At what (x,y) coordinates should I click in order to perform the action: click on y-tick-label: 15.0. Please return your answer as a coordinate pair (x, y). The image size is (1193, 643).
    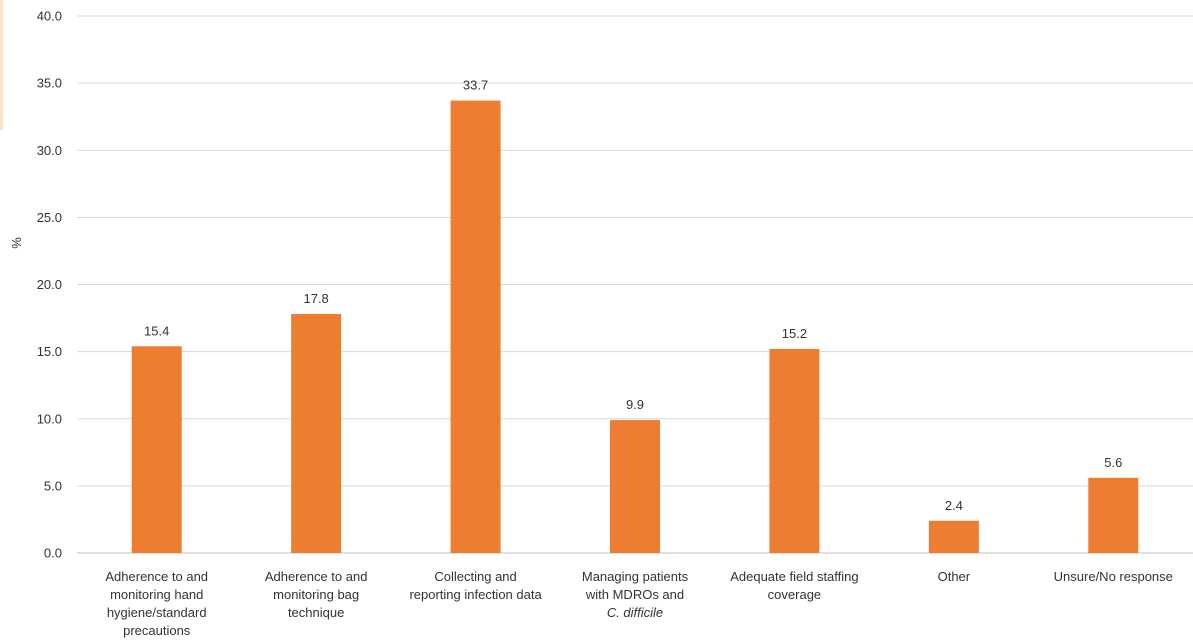
    Looking at the image, I should click on (49, 351).